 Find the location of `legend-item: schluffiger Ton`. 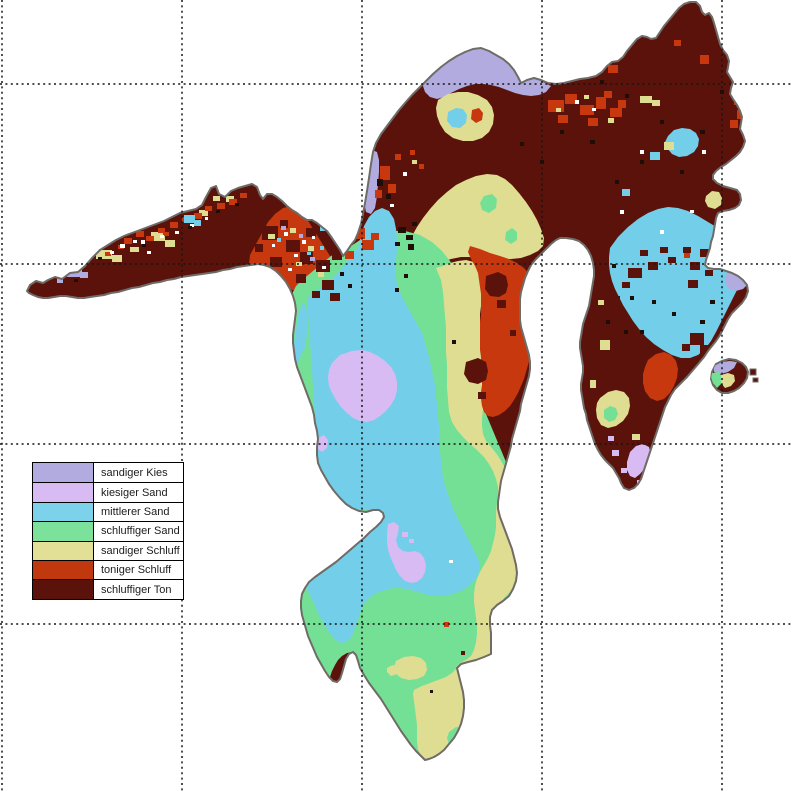

legend-item: schluffiger Ton is located at coordinates (108, 589).